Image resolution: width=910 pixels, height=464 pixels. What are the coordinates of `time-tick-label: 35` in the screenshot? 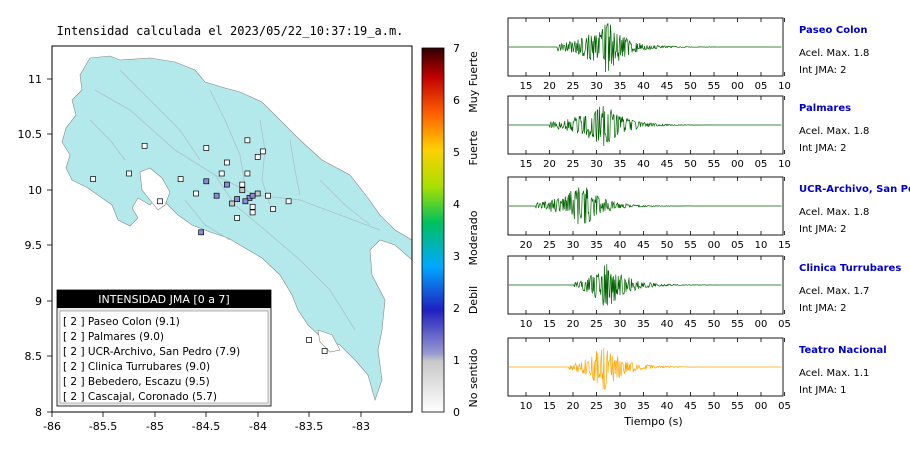 It's located at (620, 86).